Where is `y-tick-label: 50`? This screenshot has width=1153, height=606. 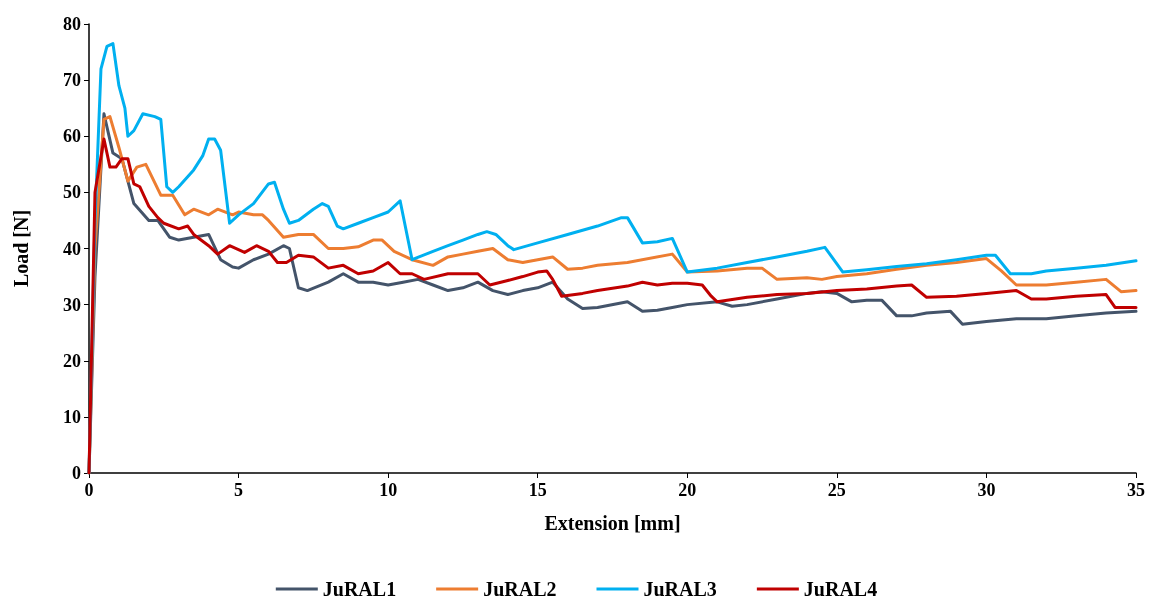 y-tick-label: 50 is located at coordinates (72, 192).